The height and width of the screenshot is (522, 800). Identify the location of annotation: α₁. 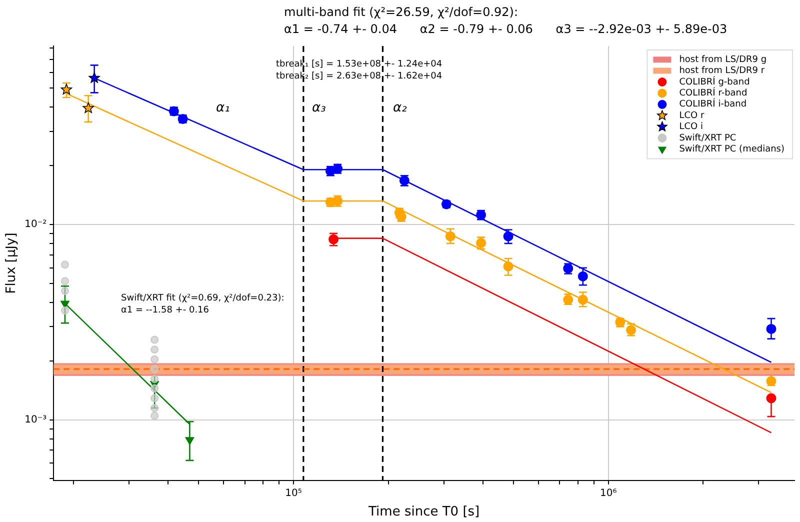
(223, 108).